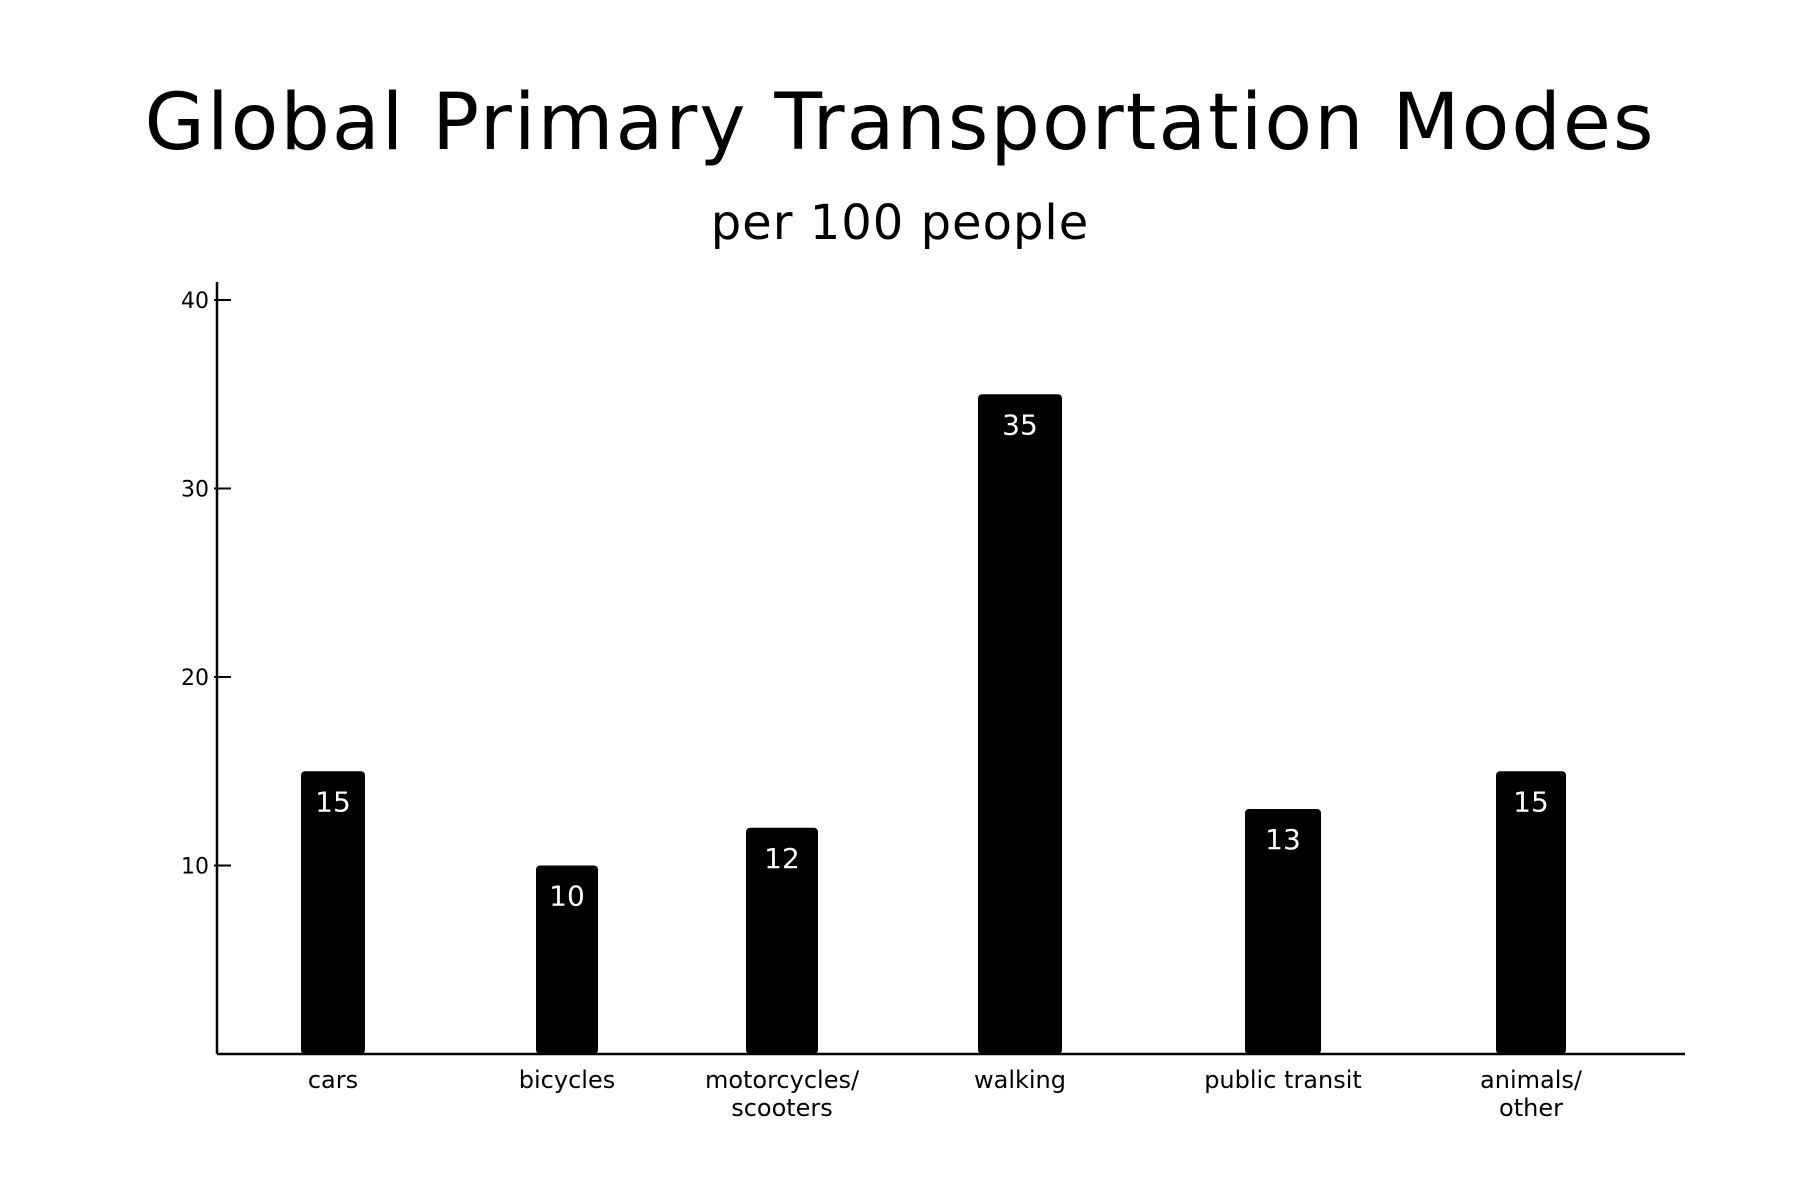  What do you see at coordinates (1531, 912) in the screenshot?
I see `bar-animals-other` at bounding box center [1531, 912].